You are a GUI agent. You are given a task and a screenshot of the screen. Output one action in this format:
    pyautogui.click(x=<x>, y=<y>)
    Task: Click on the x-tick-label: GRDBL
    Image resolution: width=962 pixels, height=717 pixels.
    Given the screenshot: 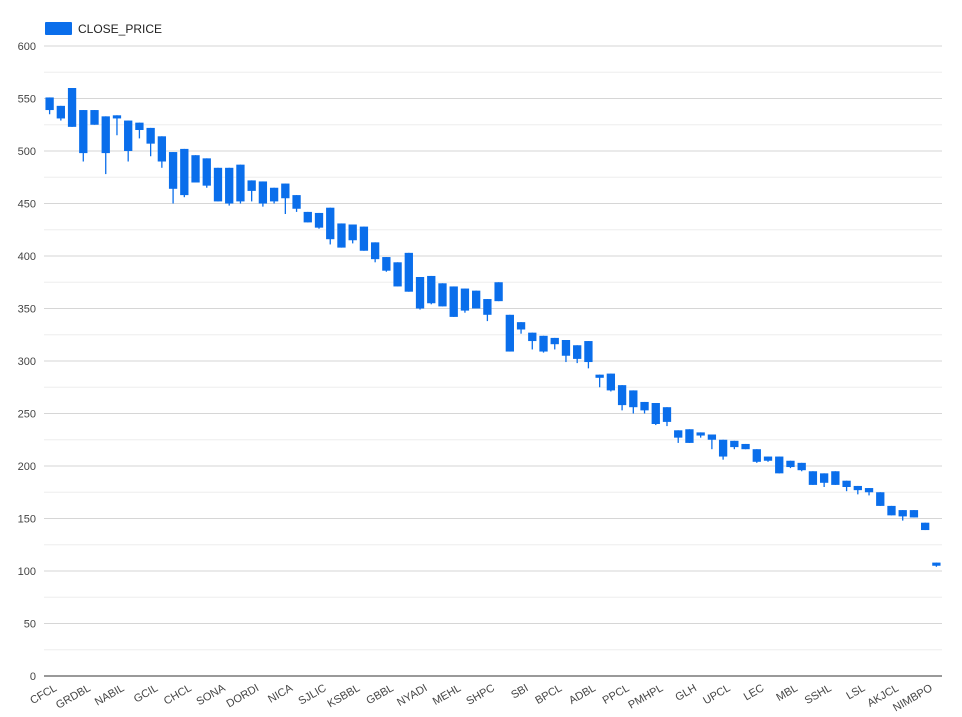 What is the action you would take?
    pyautogui.click(x=73, y=696)
    